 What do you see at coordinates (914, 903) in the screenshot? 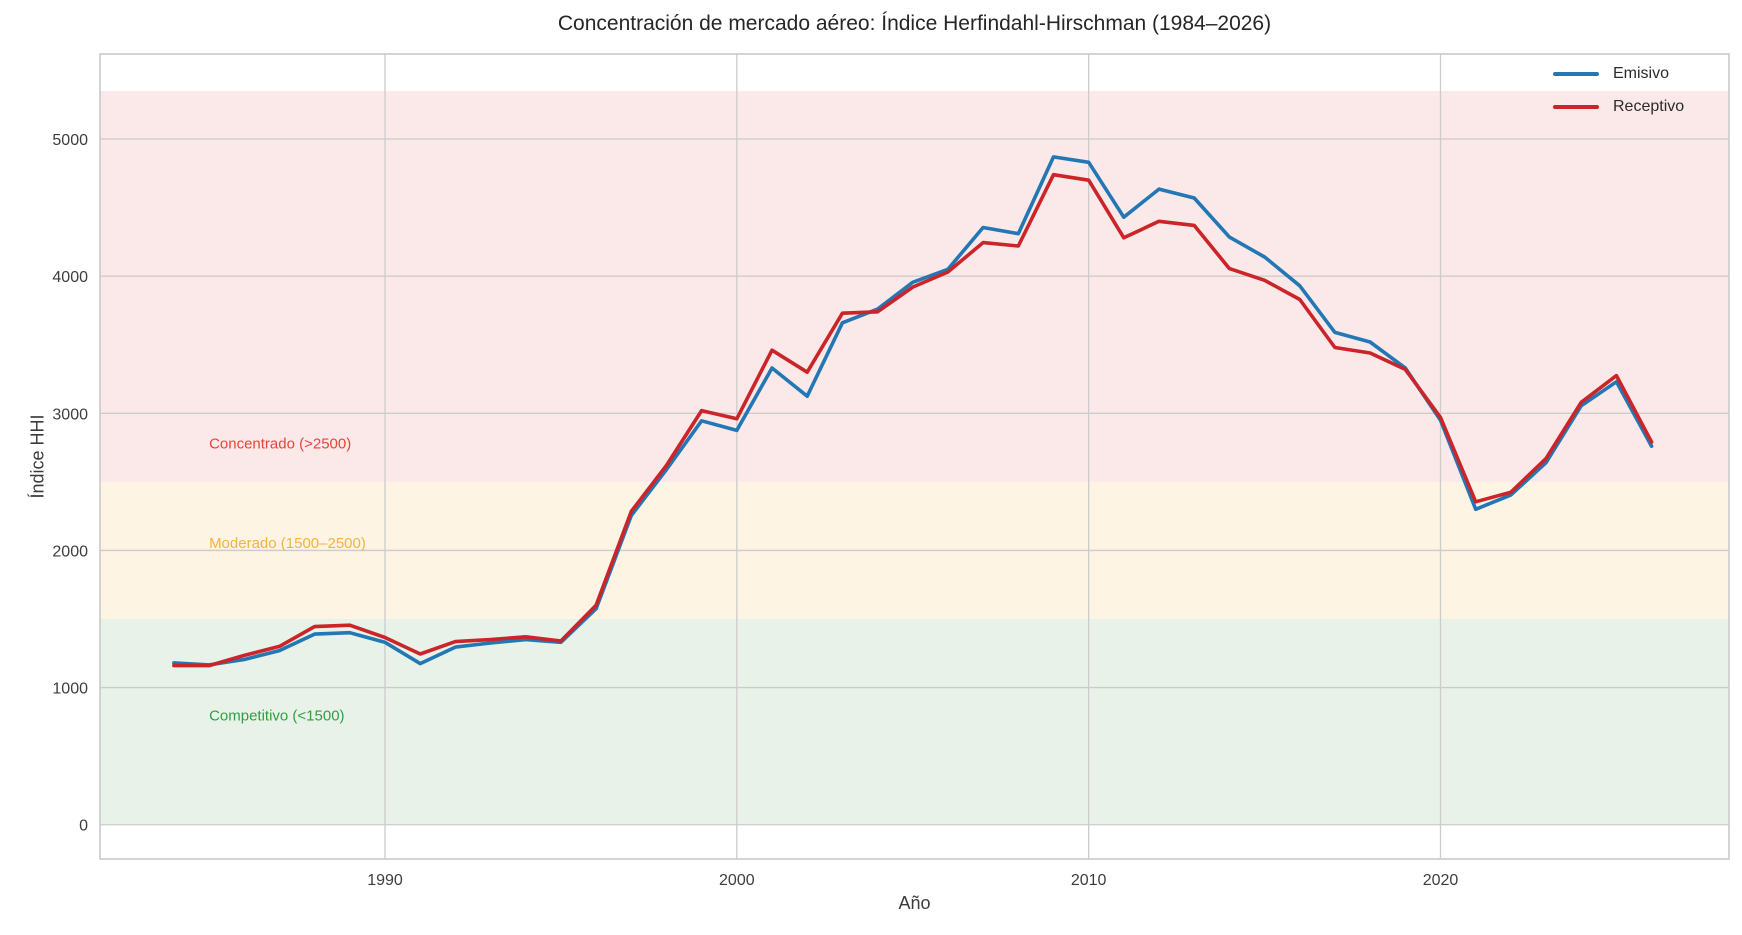
I see `x-axis-label: Año` at bounding box center [914, 903].